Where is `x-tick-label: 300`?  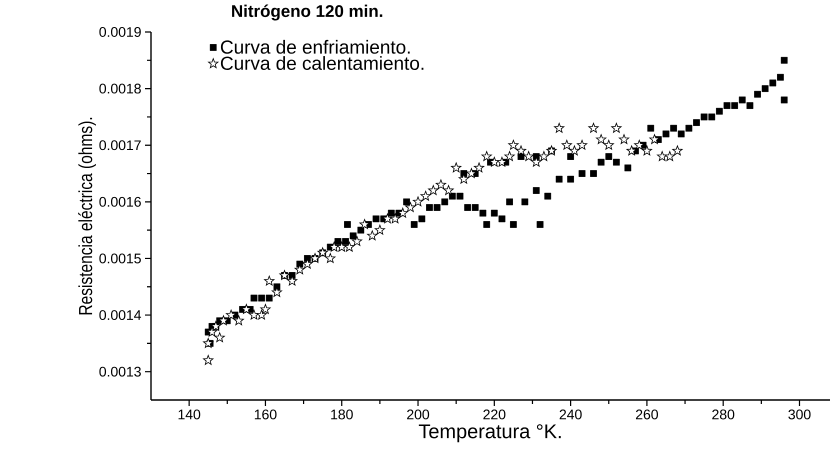 x-tick-label: 300 is located at coordinates (799, 415).